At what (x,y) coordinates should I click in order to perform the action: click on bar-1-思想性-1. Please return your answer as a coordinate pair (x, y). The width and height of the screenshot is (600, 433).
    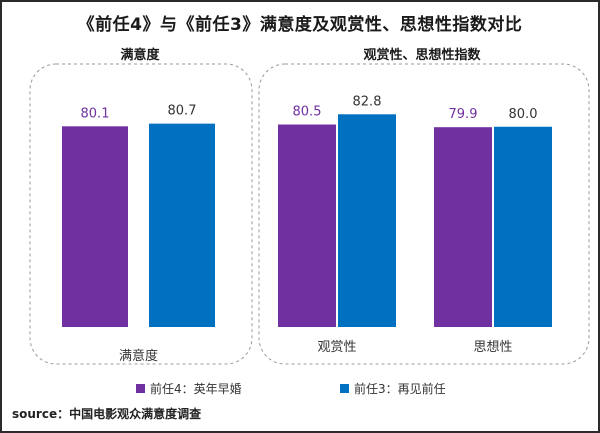
    Looking at the image, I should click on (523, 226).